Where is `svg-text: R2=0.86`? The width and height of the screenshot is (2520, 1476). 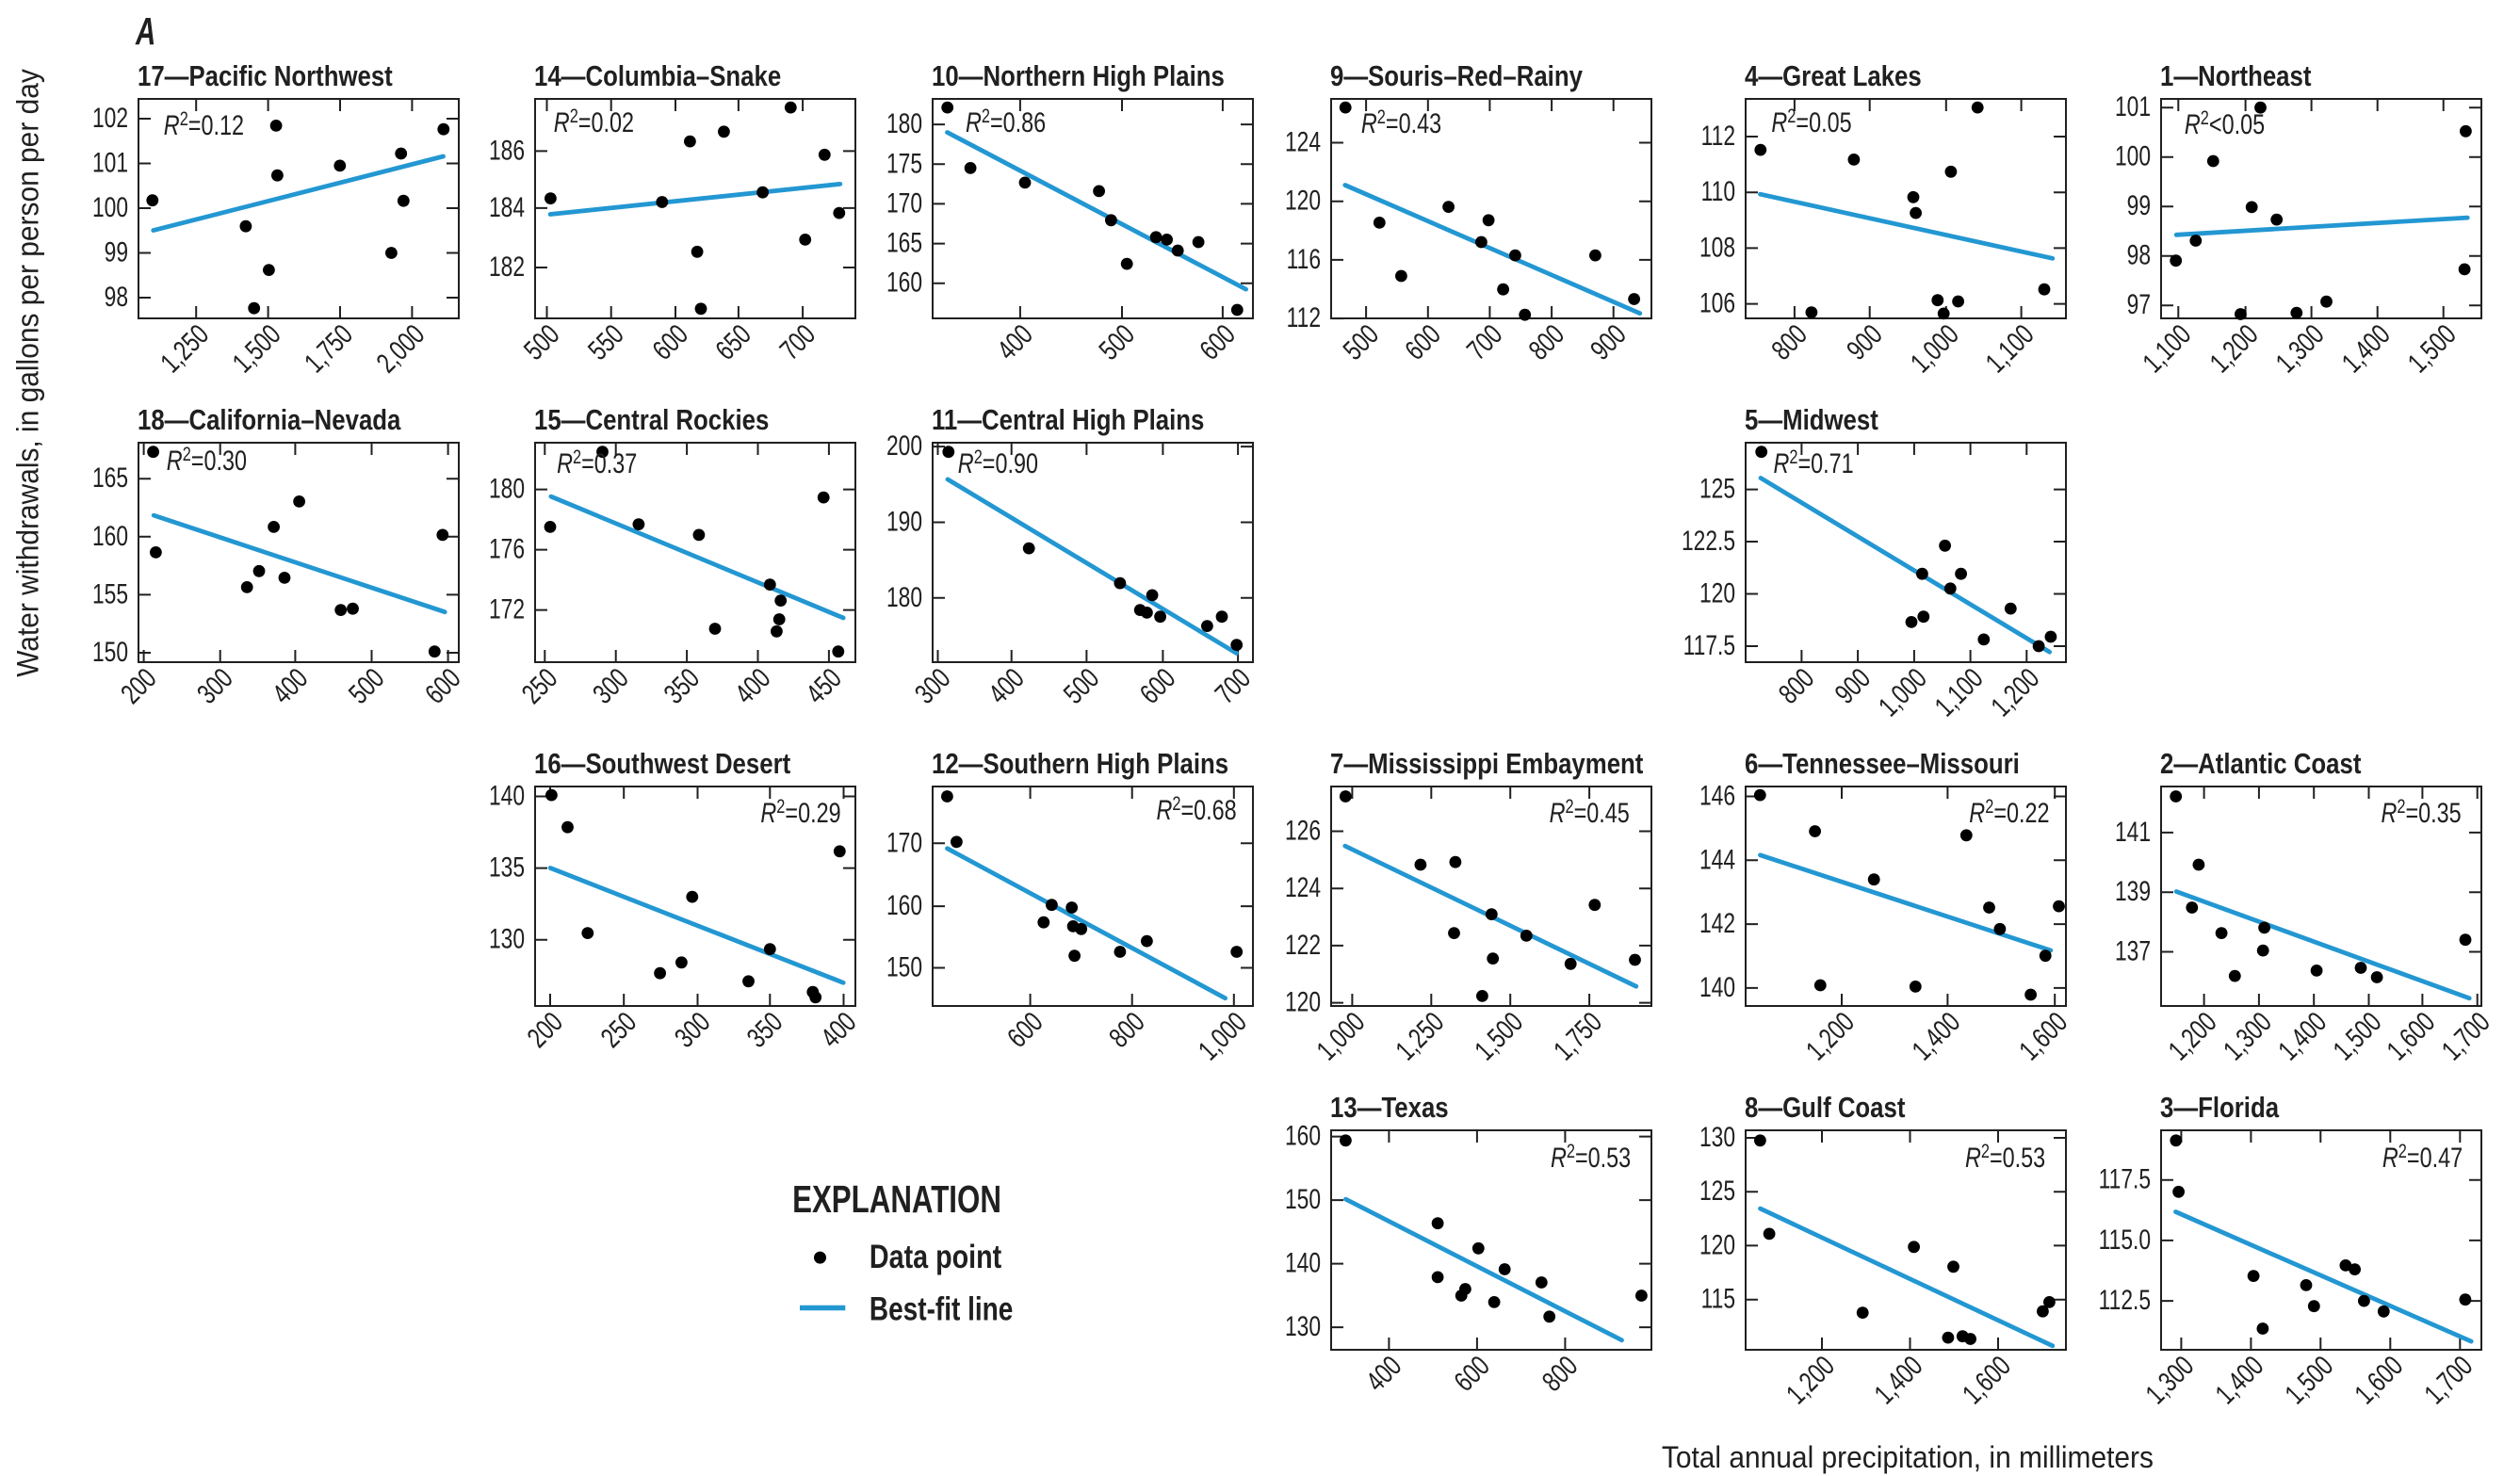
svg-text: R2=0.86 is located at coordinates (1006, 121).